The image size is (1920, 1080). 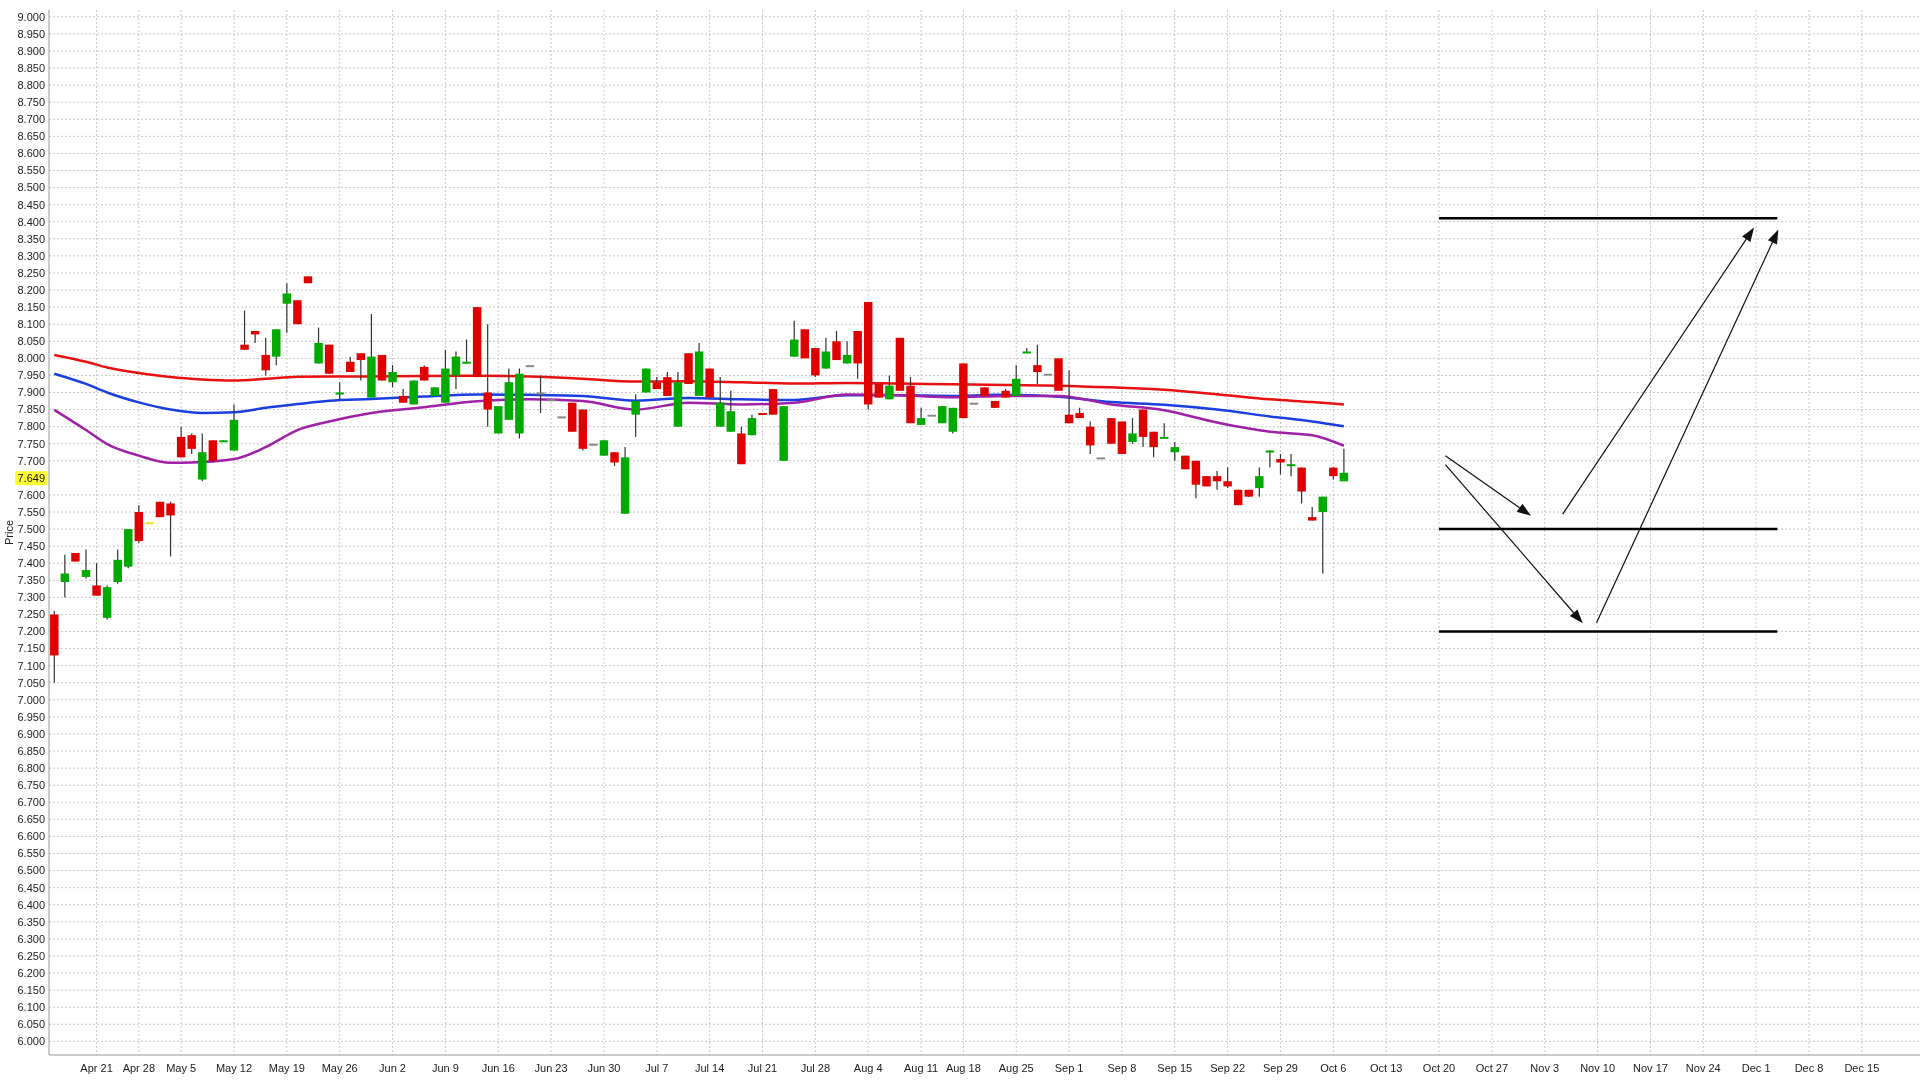 What do you see at coordinates (31, 153) in the screenshot?
I see `y-tick-label: 8.600` at bounding box center [31, 153].